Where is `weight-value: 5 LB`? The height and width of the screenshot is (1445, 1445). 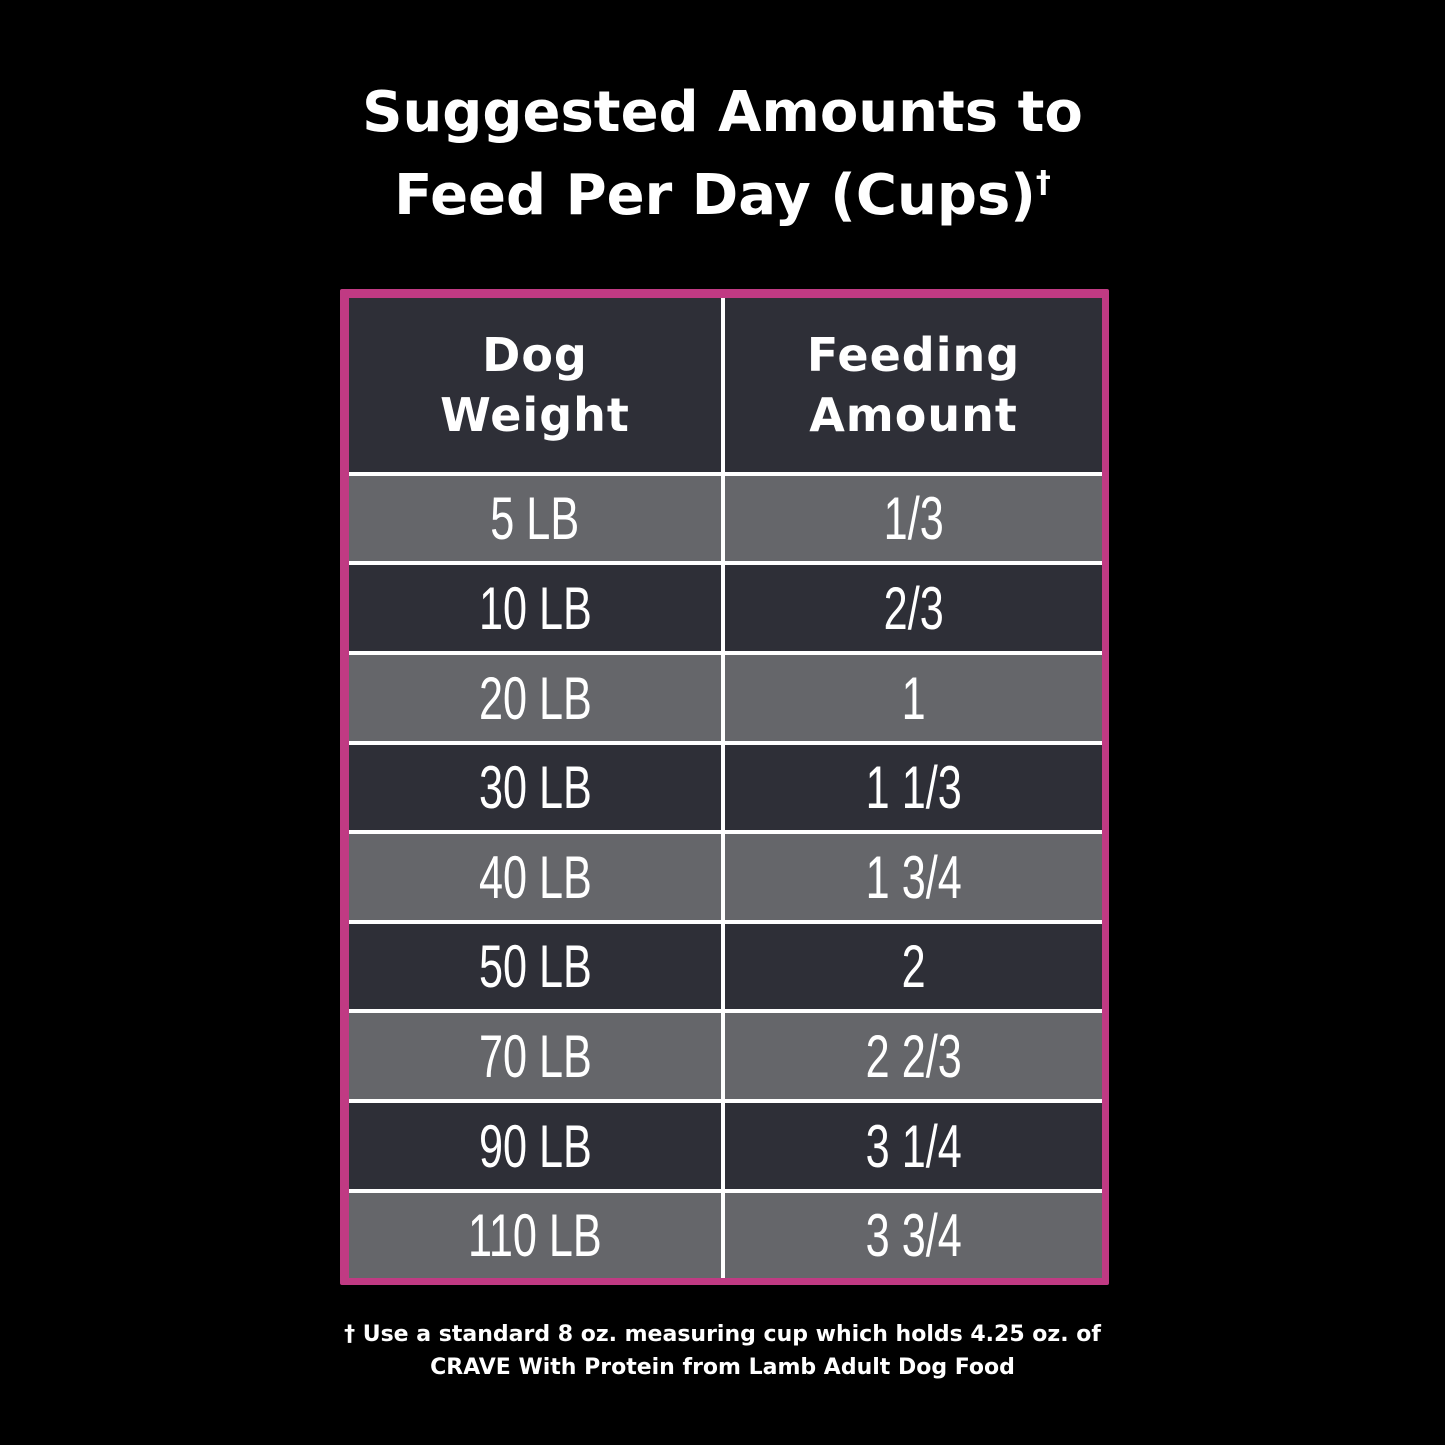
weight-value: 5 LB is located at coordinates (535, 518).